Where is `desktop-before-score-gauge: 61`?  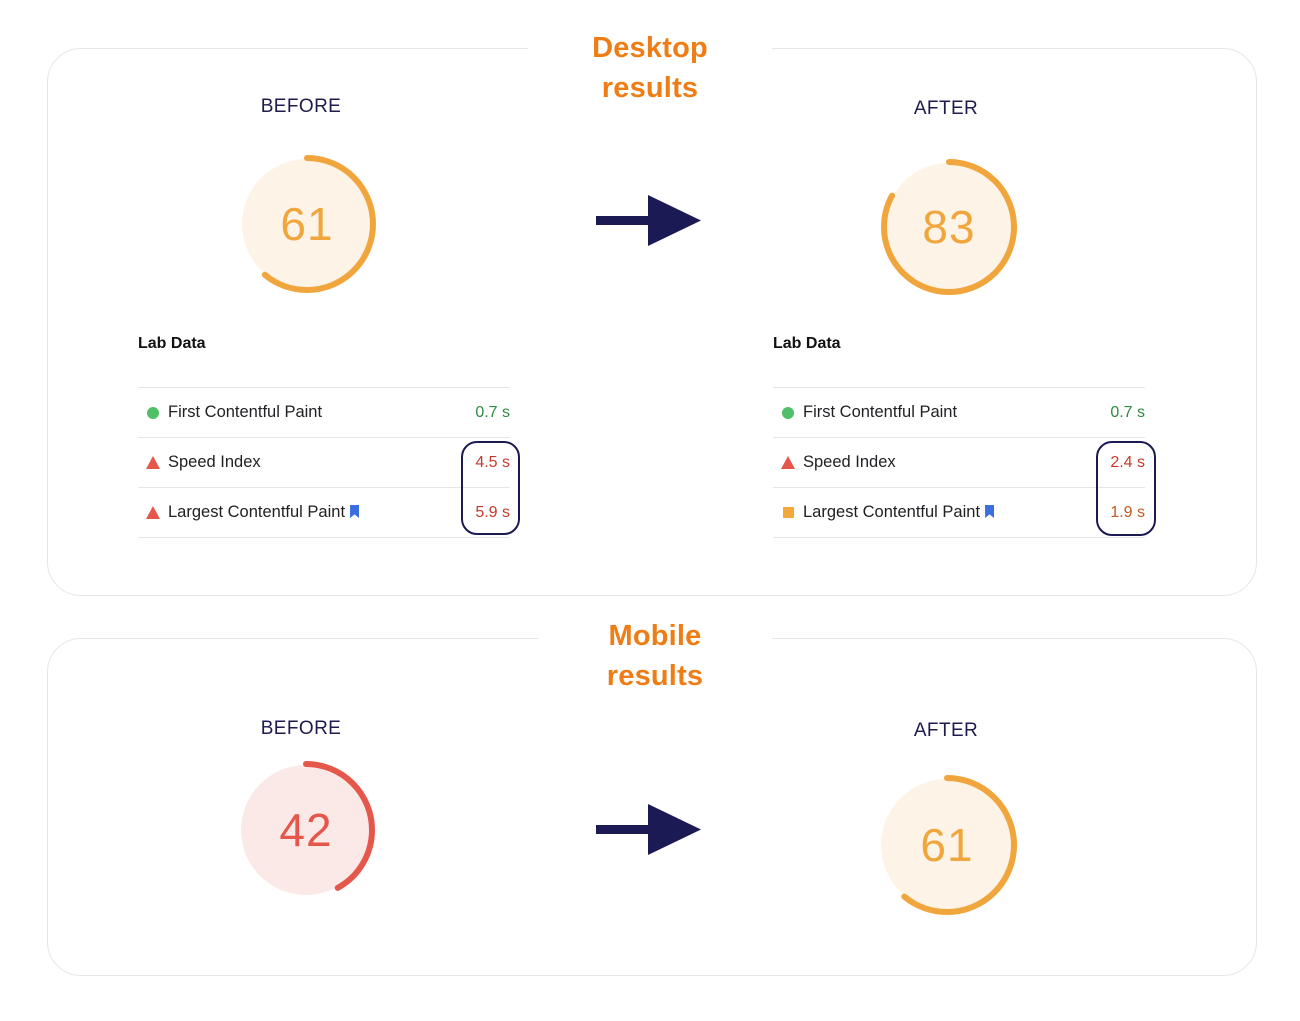
desktop-before-score-gauge: 61 is located at coordinates (307, 224).